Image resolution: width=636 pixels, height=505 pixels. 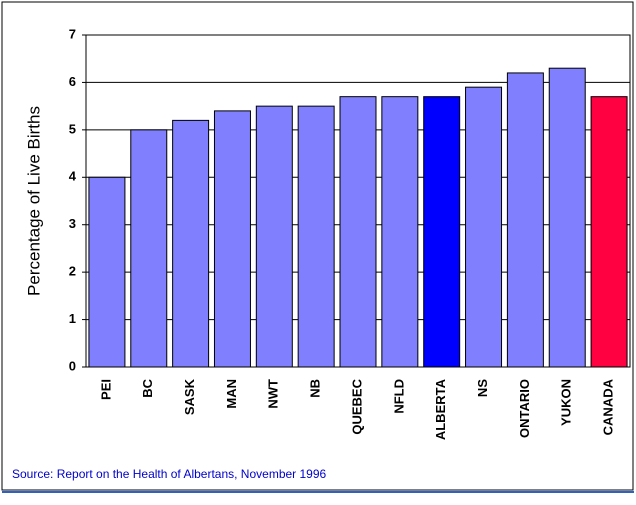 I want to click on x-tick-label: NB, so click(x=315, y=388).